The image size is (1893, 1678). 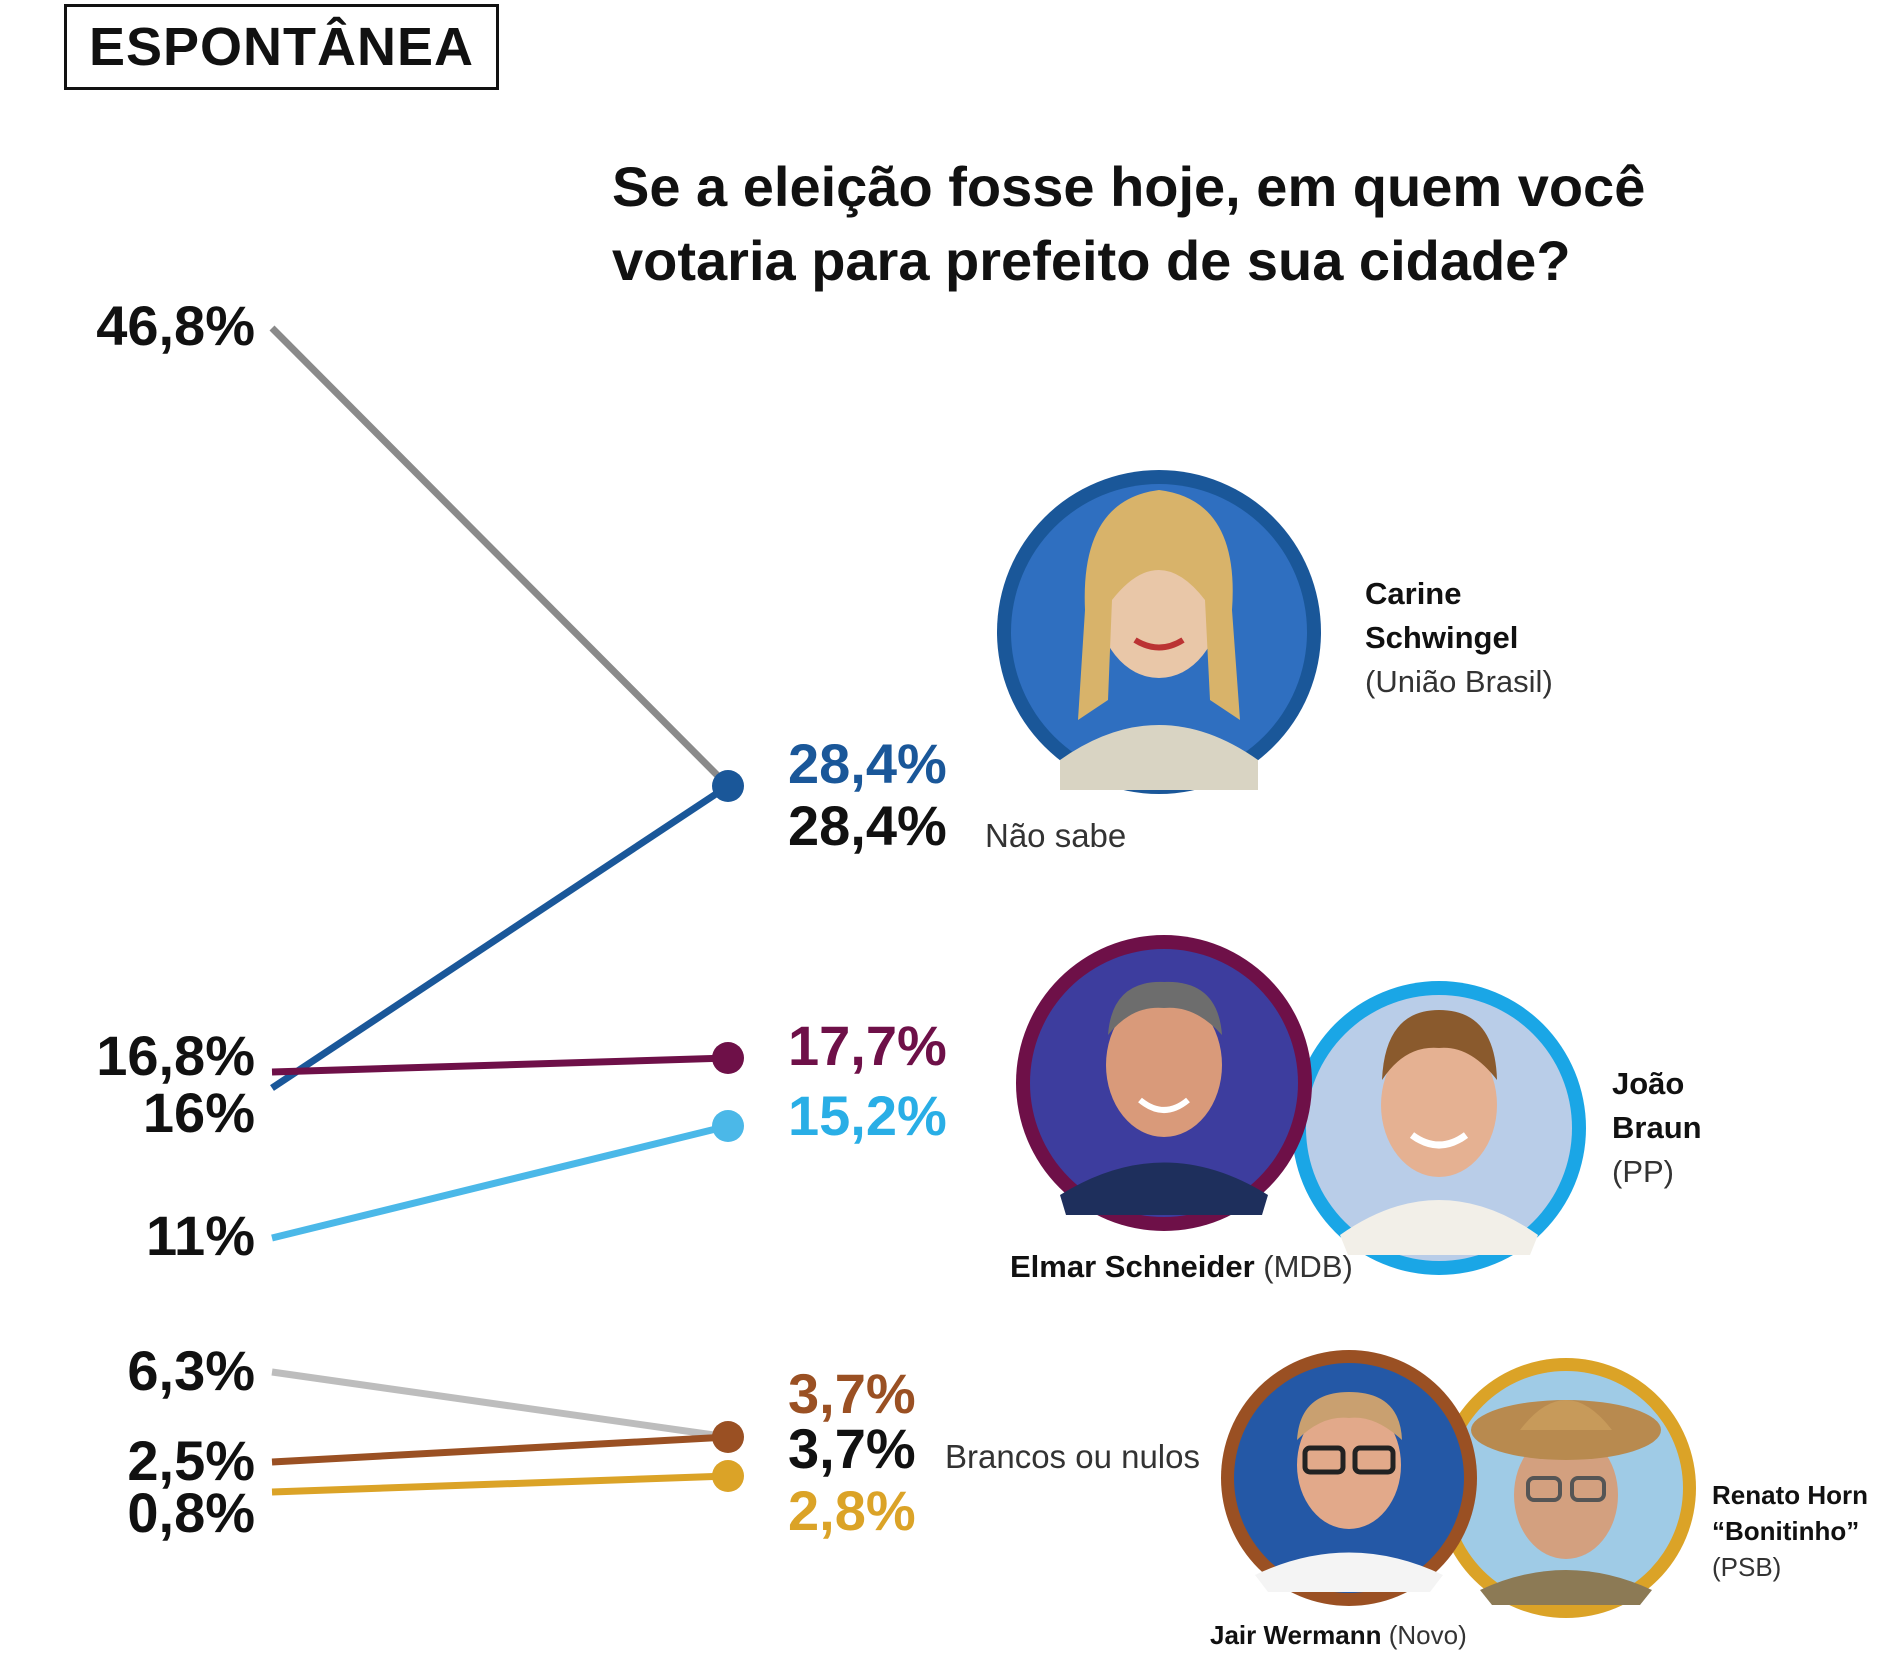 What do you see at coordinates (852, 1448) in the screenshot?
I see `end-label-brancos-ou-nulos: 3,7%` at bounding box center [852, 1448].